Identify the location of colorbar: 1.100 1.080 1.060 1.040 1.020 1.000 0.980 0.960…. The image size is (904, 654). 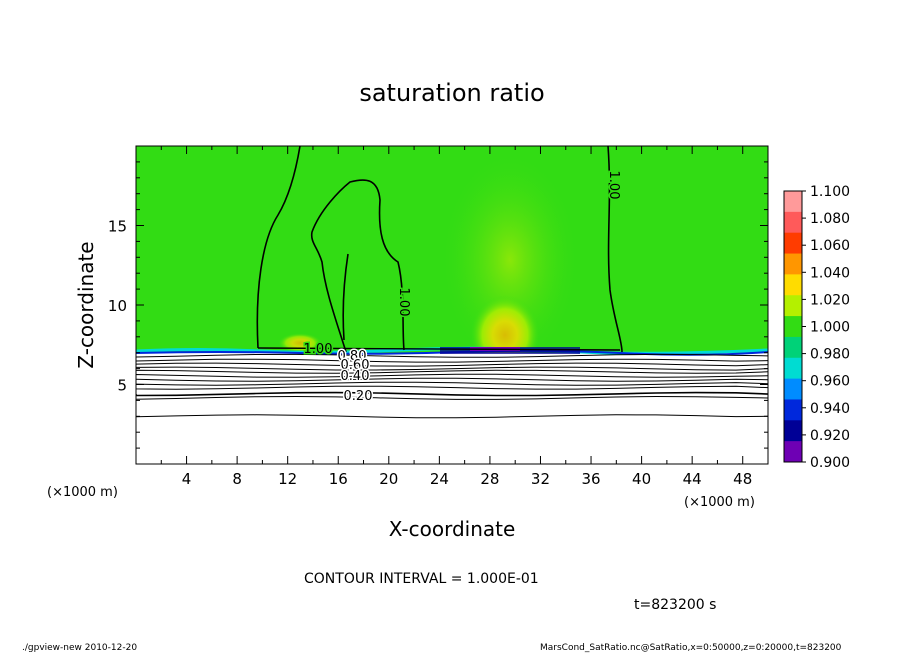
(816, 327).